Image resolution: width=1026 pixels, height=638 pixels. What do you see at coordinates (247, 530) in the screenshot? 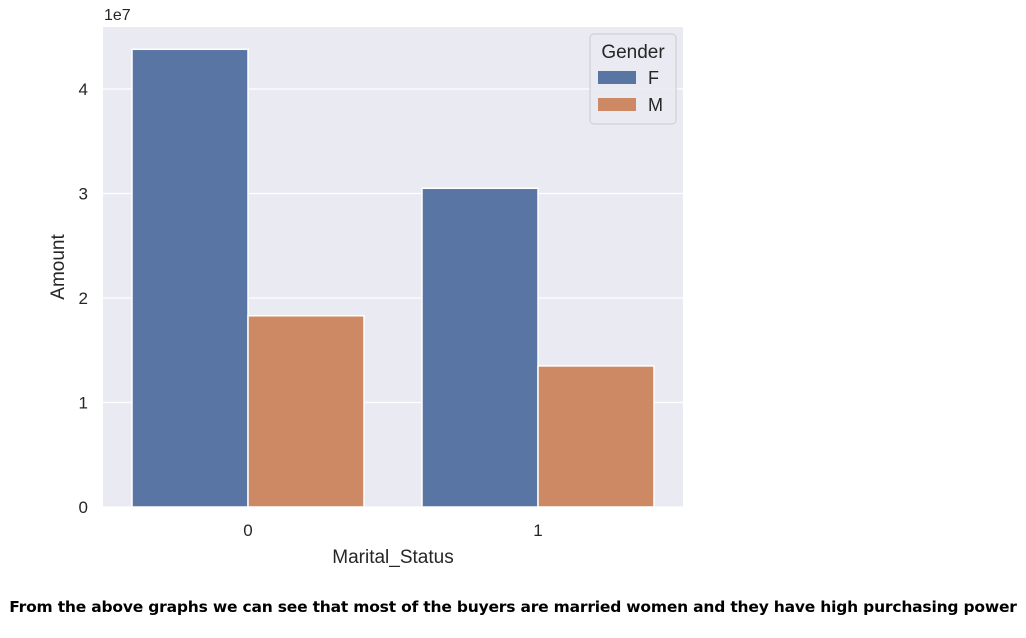
I see `x-tick-label: 0` at bounding box center [247, 530].